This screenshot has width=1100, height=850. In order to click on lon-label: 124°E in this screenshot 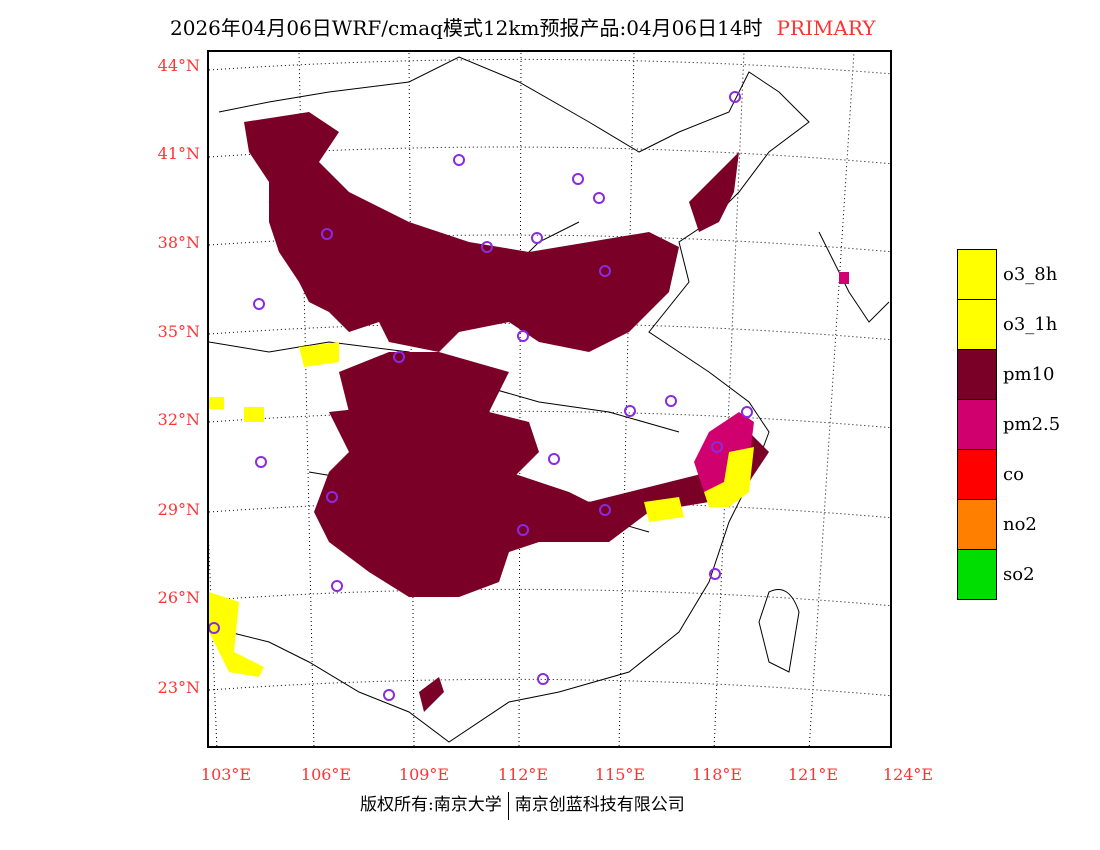, I will do `click(908, 774)`.